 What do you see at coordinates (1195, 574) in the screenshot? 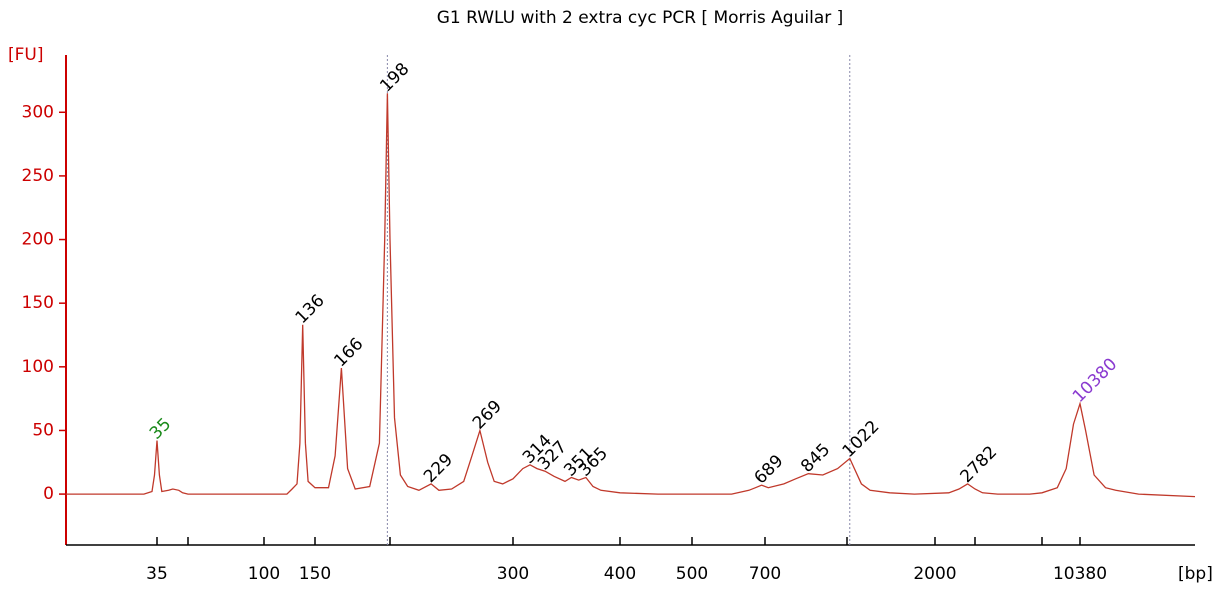
I see `x-axis-label: [bp]` at bounding box center [1195, 574].